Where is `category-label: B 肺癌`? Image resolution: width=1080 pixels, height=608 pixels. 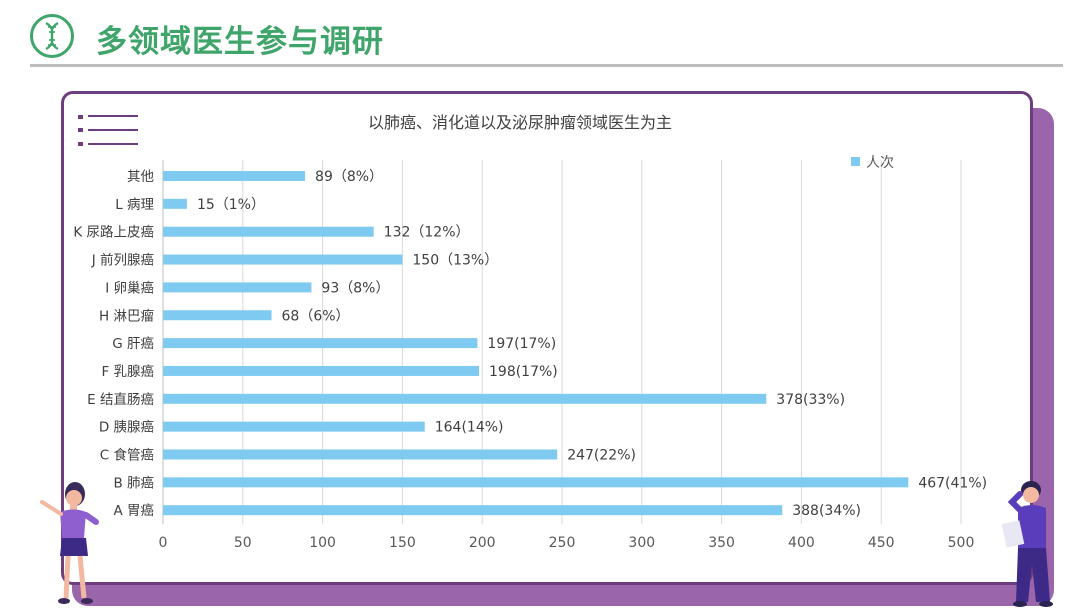 category-label: B 肺癌 is located at coordinates (133, 483).